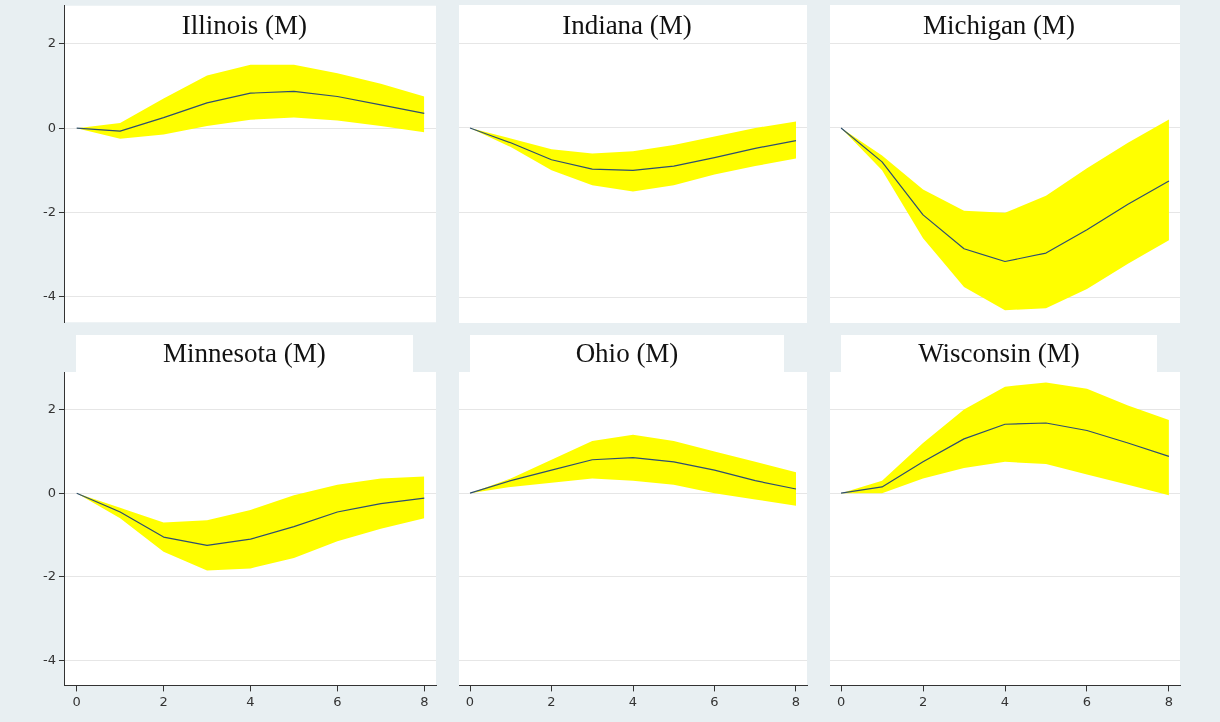  Describe the element at coordinates (244, 353) in the screenshot. I see `chart-title: Minnesota (M)` at that location.